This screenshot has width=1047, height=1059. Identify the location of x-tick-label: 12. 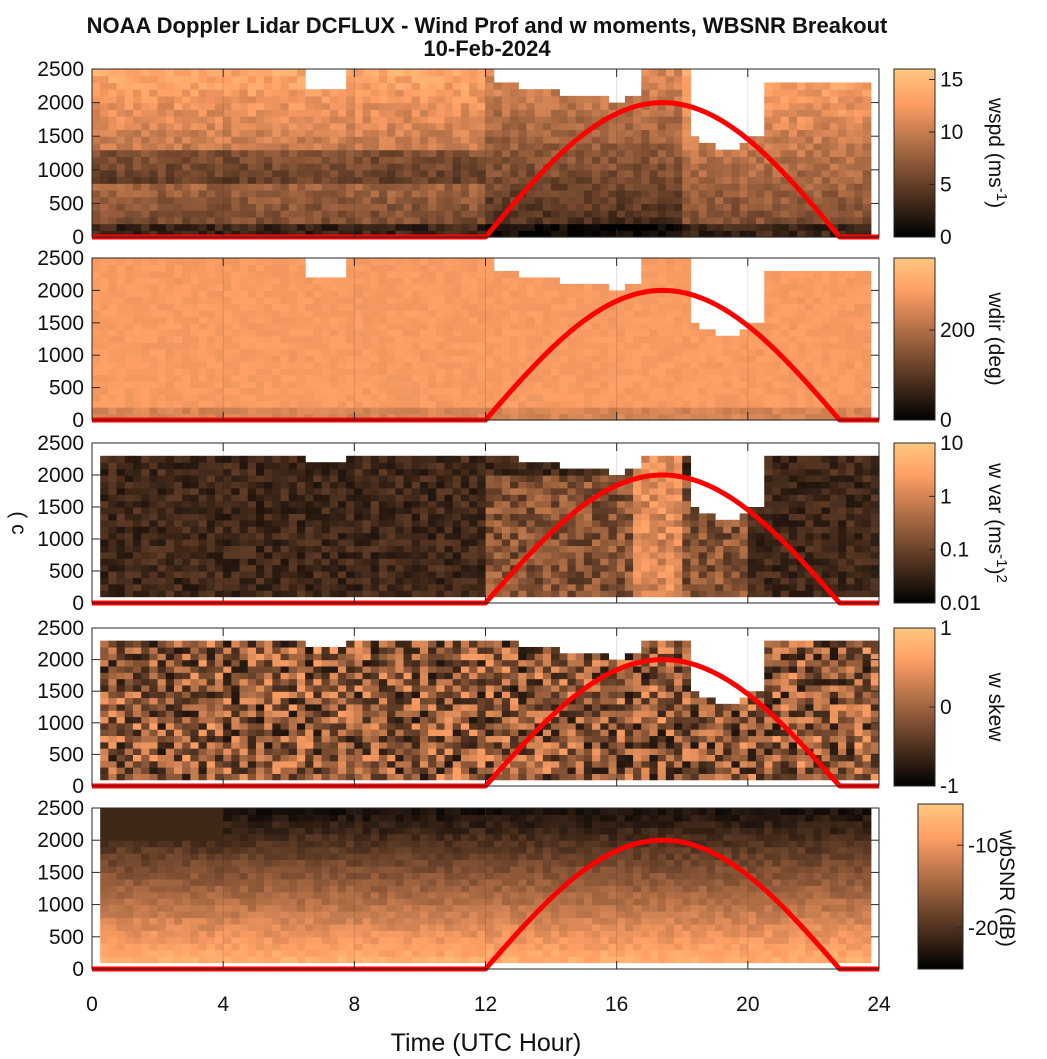
(485, 1004).